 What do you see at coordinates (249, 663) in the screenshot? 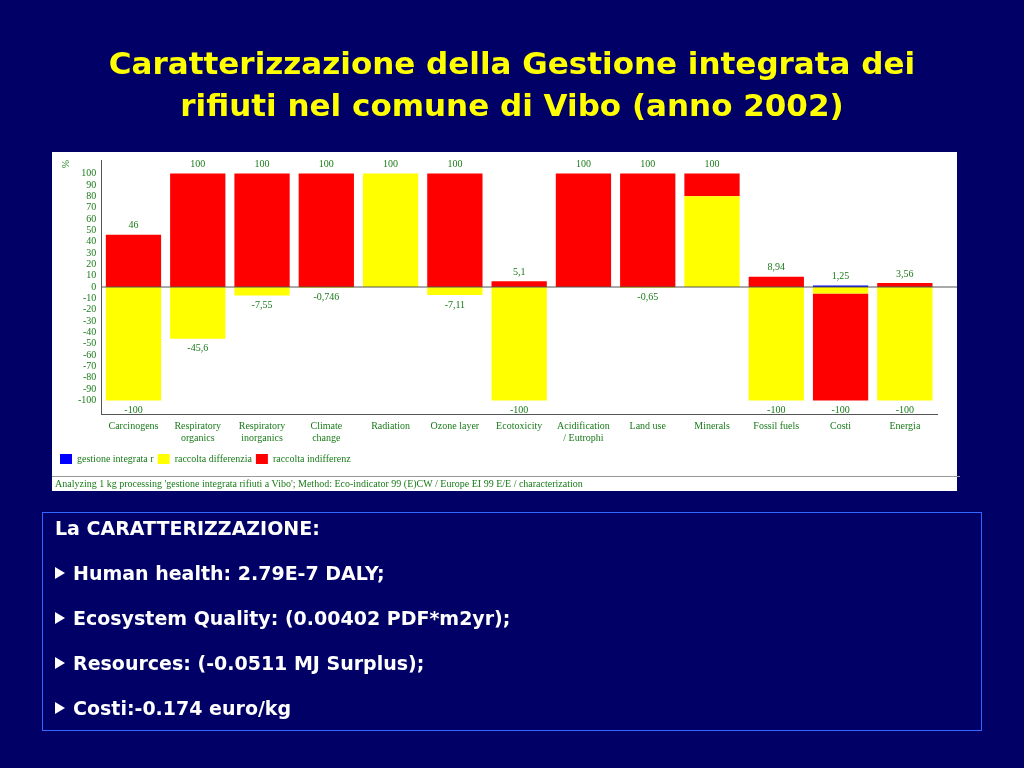
I see `text: Resources: (-0.0511 MJ Surplus);` at bounding box center [249, 663].